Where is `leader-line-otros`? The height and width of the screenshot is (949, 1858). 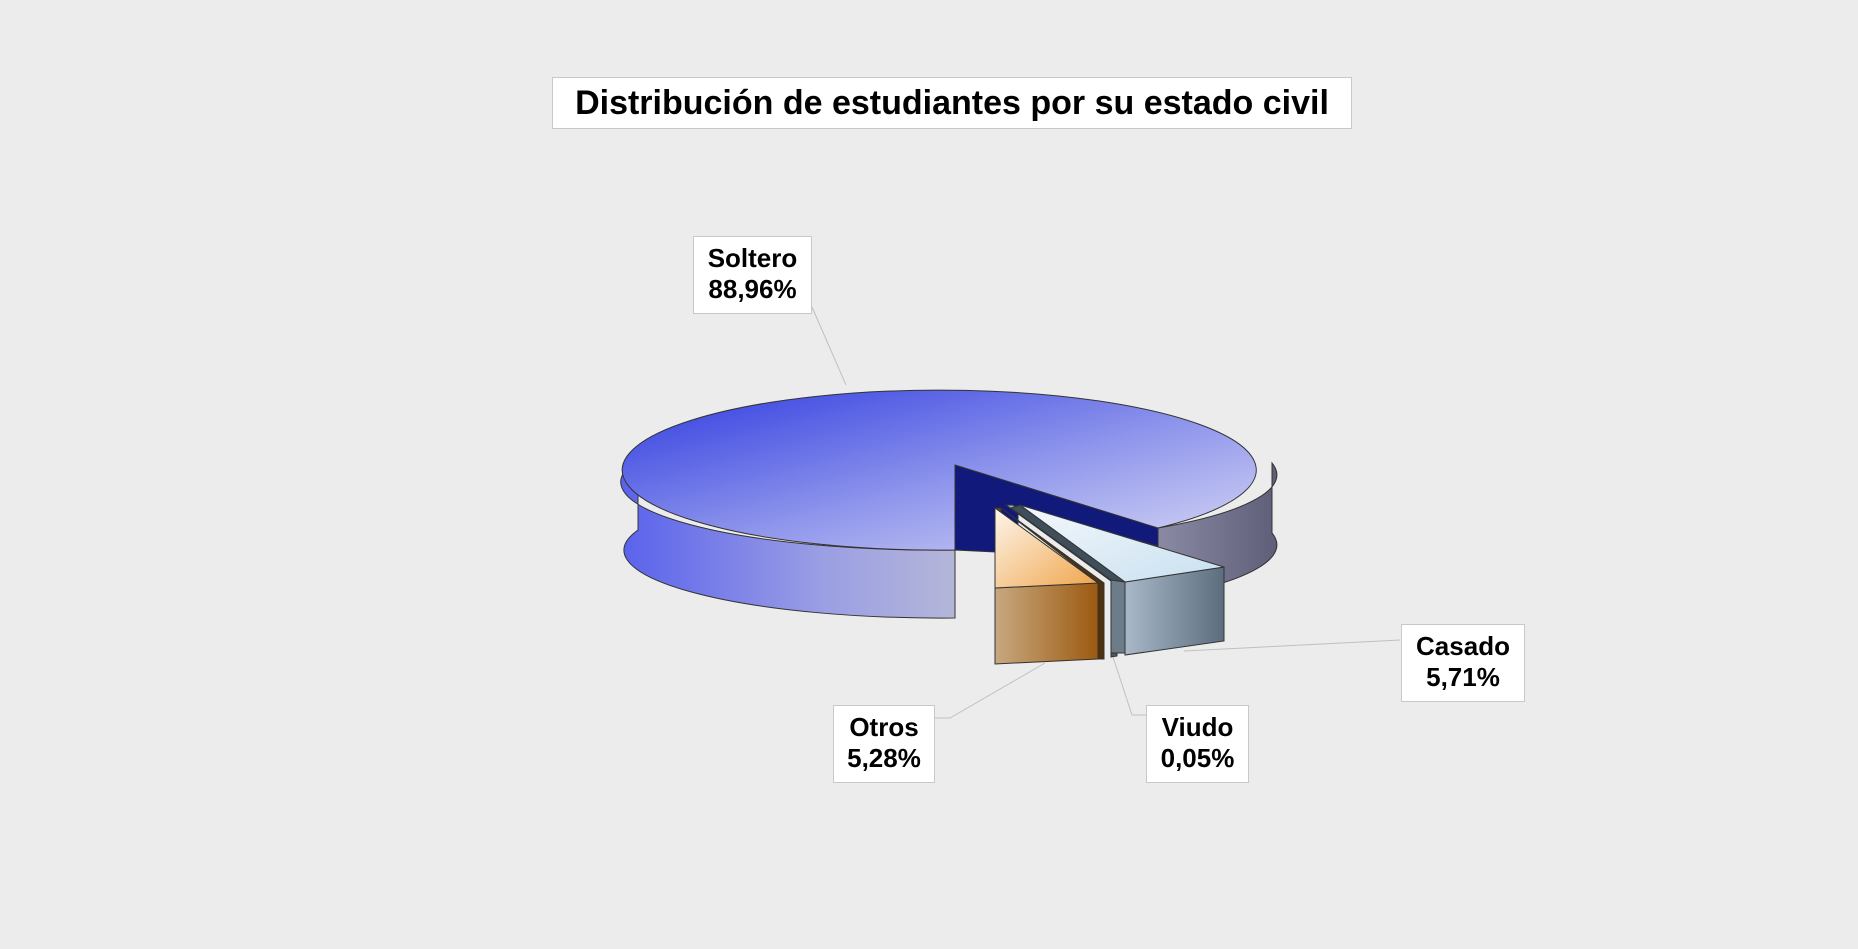
leader-line-otros is located at coordinates (990, 690).